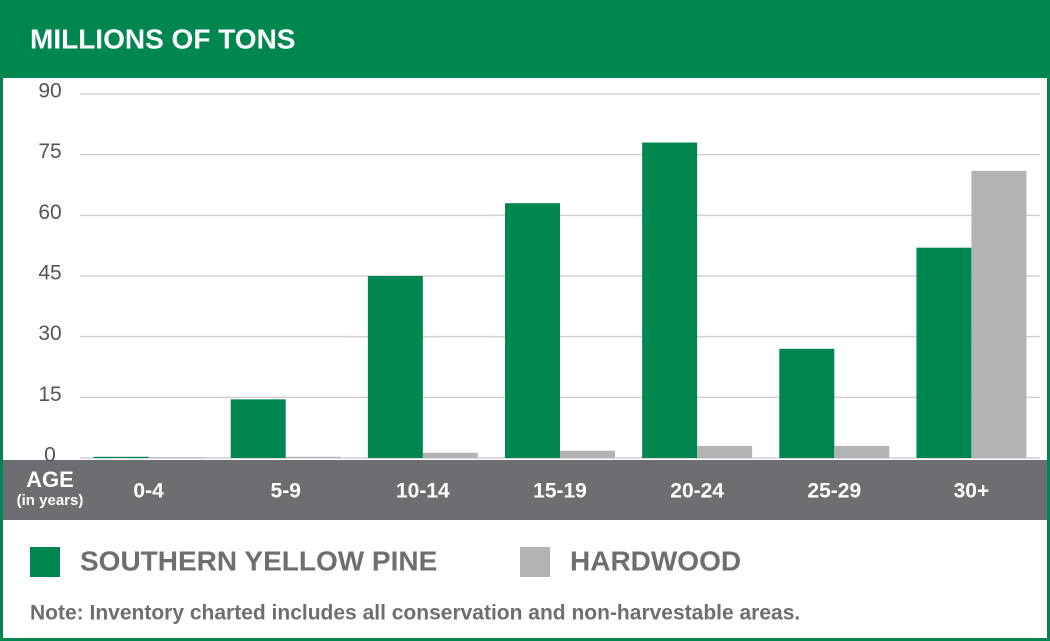 This screenshot has width=1050, height=641. Describe the element at coordinates (525, 39) in the screenshot. I see `header` at that location.